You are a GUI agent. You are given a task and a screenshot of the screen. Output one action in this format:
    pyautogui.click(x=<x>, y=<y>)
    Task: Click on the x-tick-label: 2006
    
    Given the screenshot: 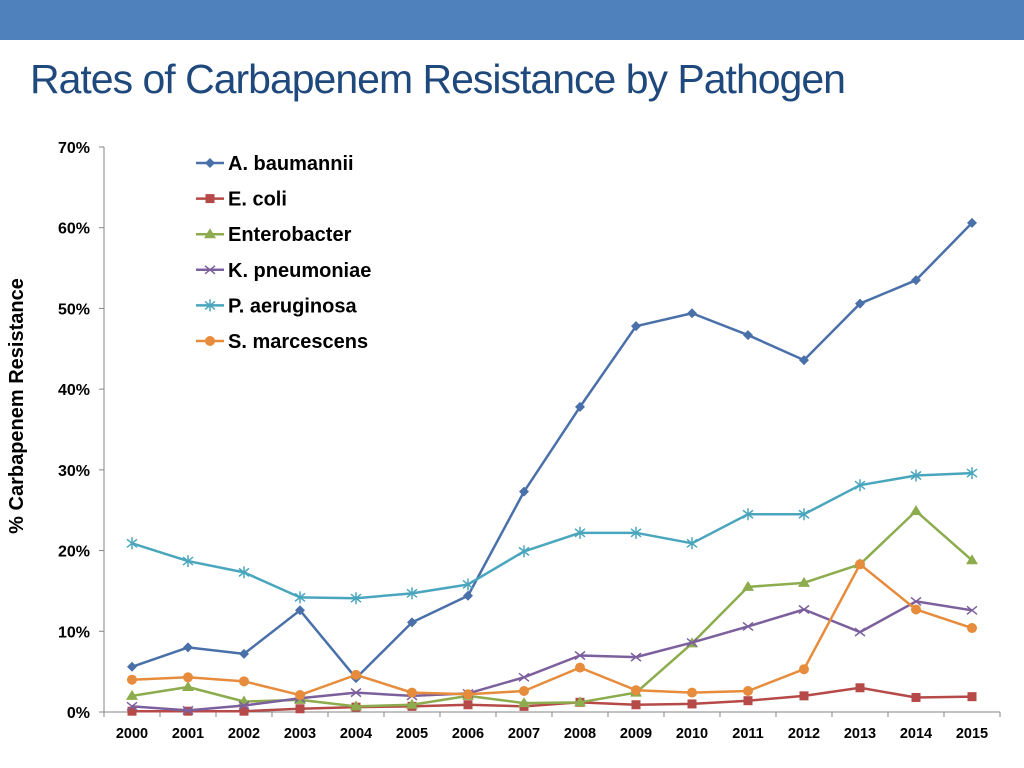 What is the action you would take?
    pyautogui.click(x=468, y=734)
    